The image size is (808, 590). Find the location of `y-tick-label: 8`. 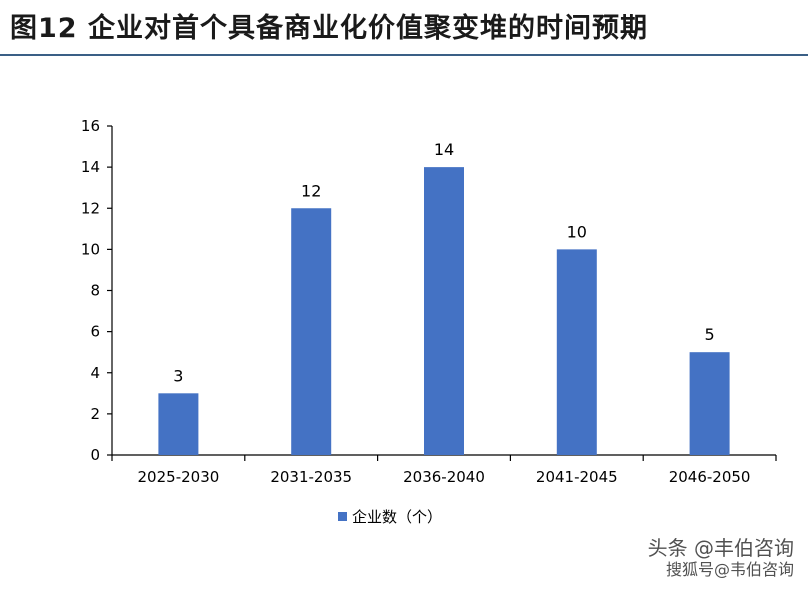

y-tick-label: 8 is located at coordinates (95, 291).